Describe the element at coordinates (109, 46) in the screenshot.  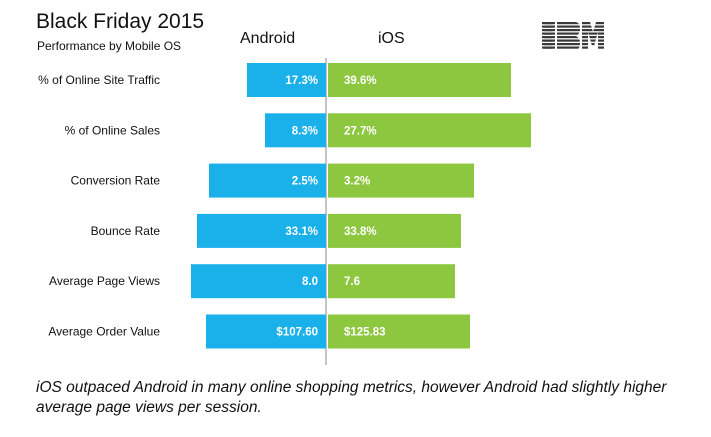
I see `chart-subtitle: Performance by Mobile OS` at that location.